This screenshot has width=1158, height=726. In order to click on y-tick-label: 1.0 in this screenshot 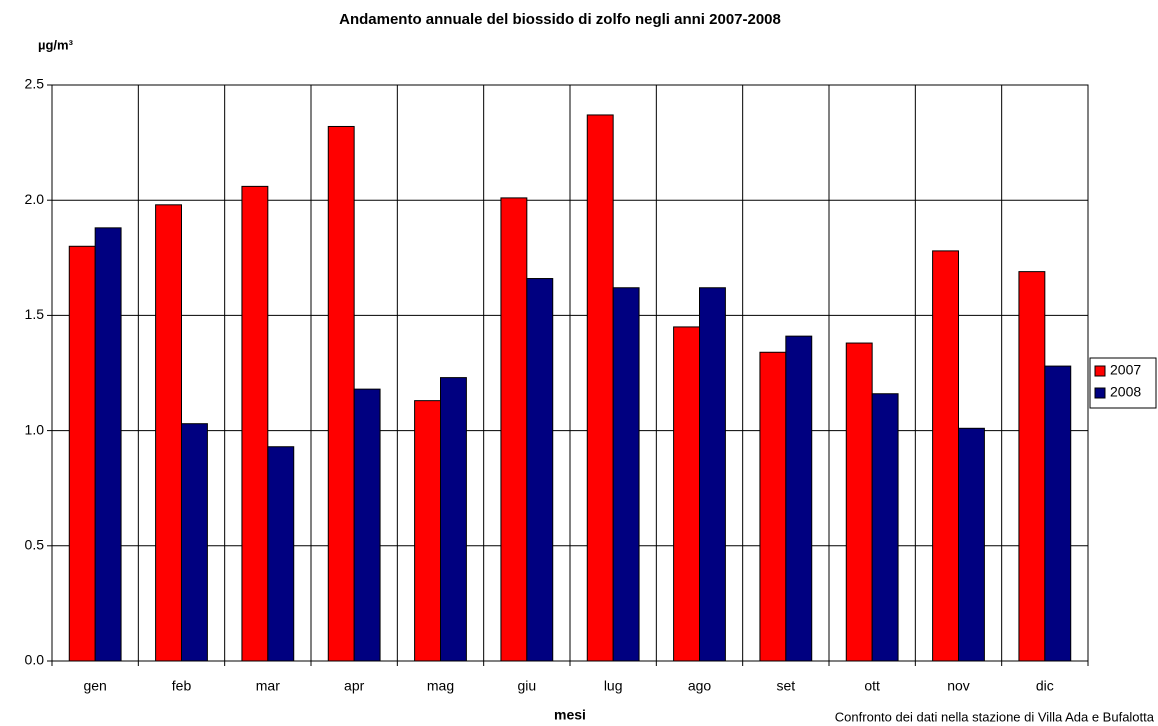, I will do `click(35, 429)`.